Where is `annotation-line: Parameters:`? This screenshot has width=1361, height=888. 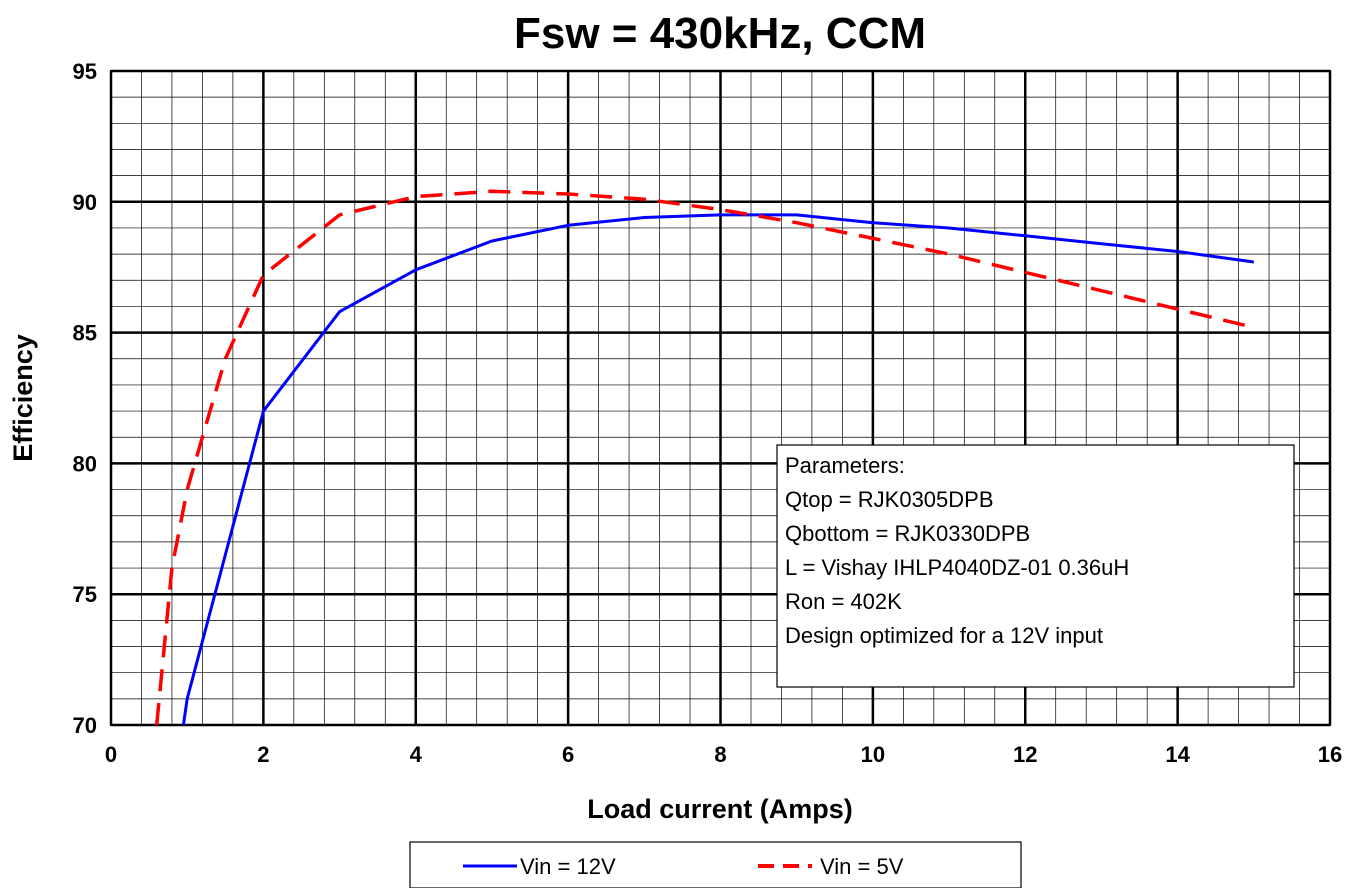
annotation-line: Parameters: is located at coordinates (845, 465).